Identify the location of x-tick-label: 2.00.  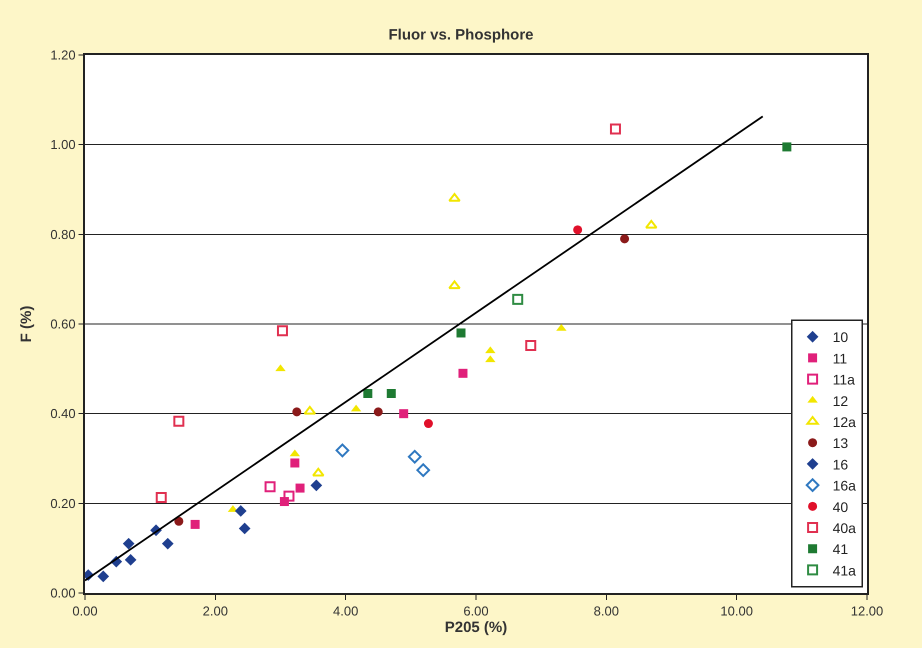
(215, 610).